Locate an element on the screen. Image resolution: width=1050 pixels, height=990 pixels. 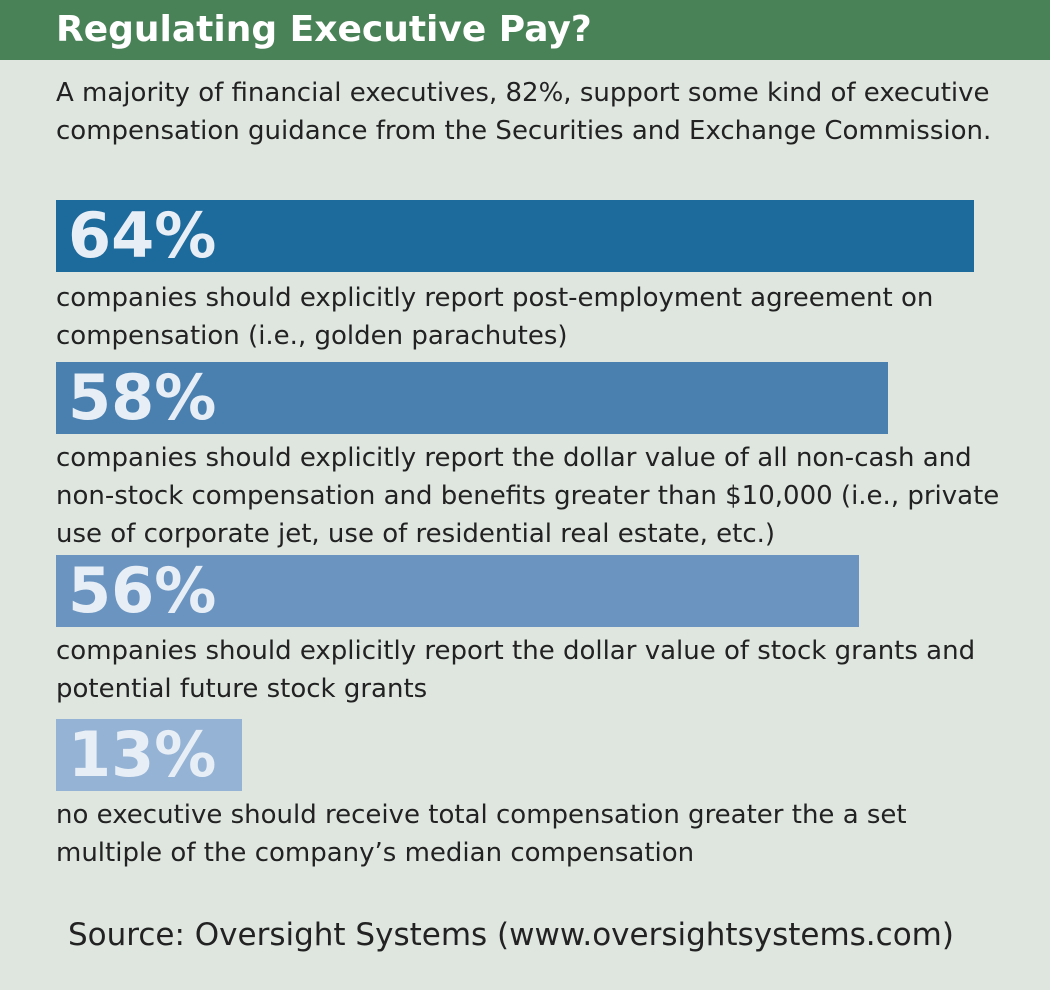
title-banner: Regulating Executive Pay? is located at coordinates (525, 30).